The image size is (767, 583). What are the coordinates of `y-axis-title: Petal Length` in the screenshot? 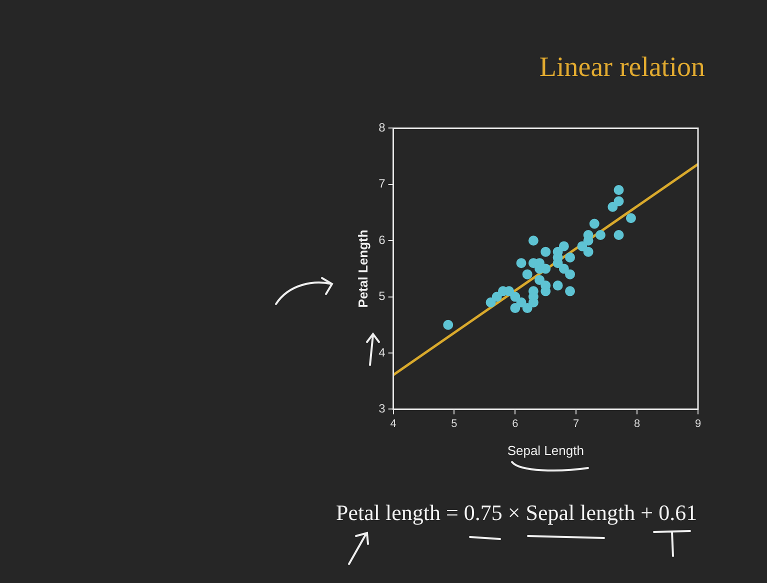 It's located at (362, 269).